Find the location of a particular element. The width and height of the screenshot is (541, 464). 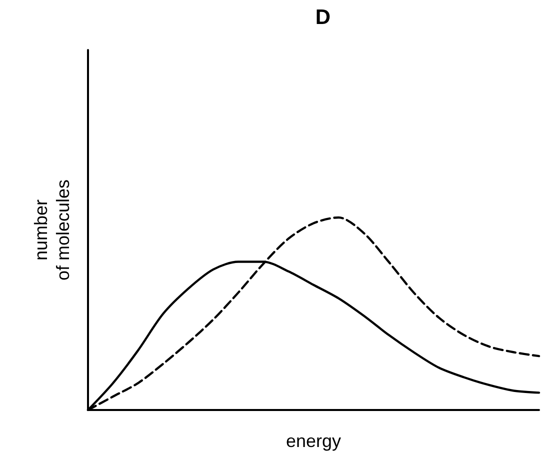

y-axis-title: number of molecules is located at coordinates (52, 230).